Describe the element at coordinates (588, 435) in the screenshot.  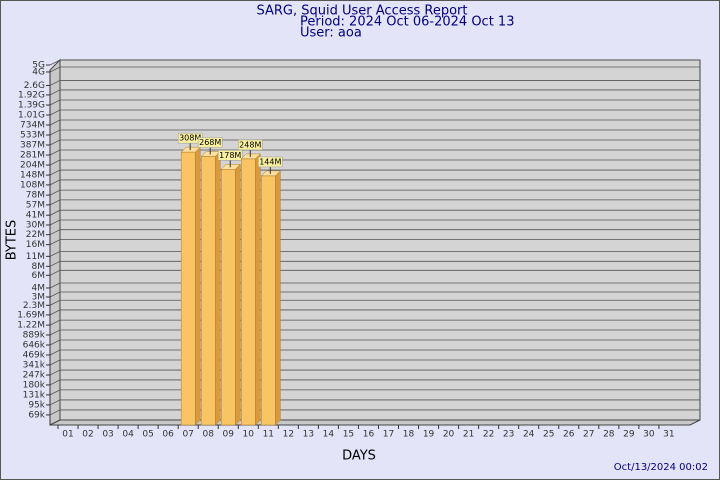
I see `x-tick-label: 27` at that location.